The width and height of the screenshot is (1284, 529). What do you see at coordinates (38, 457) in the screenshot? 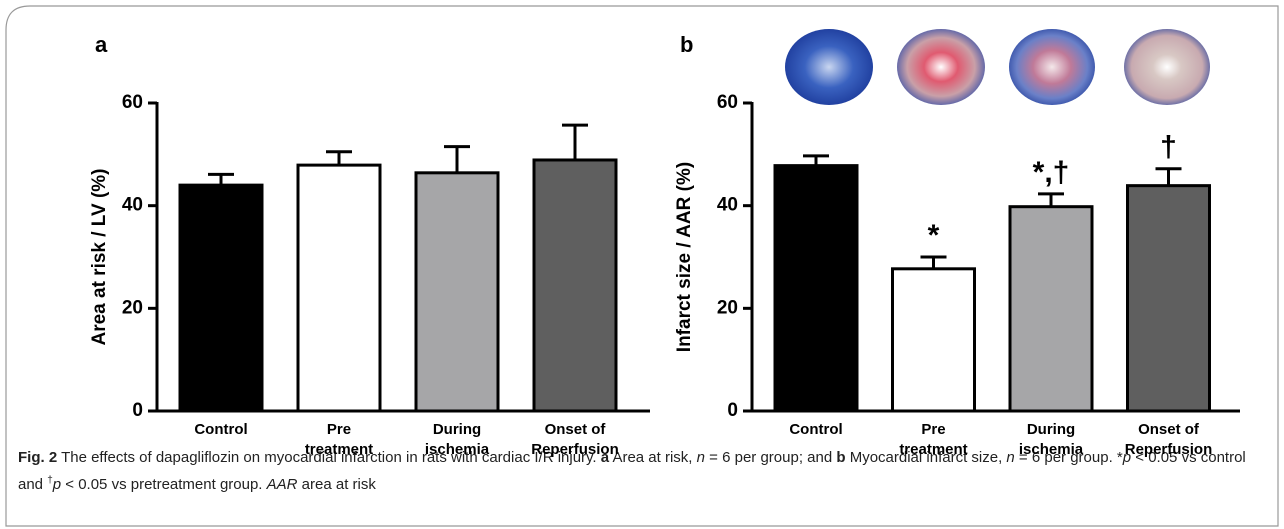
I see `caption-label: Fig. 2` at bounding box center [38, 457].